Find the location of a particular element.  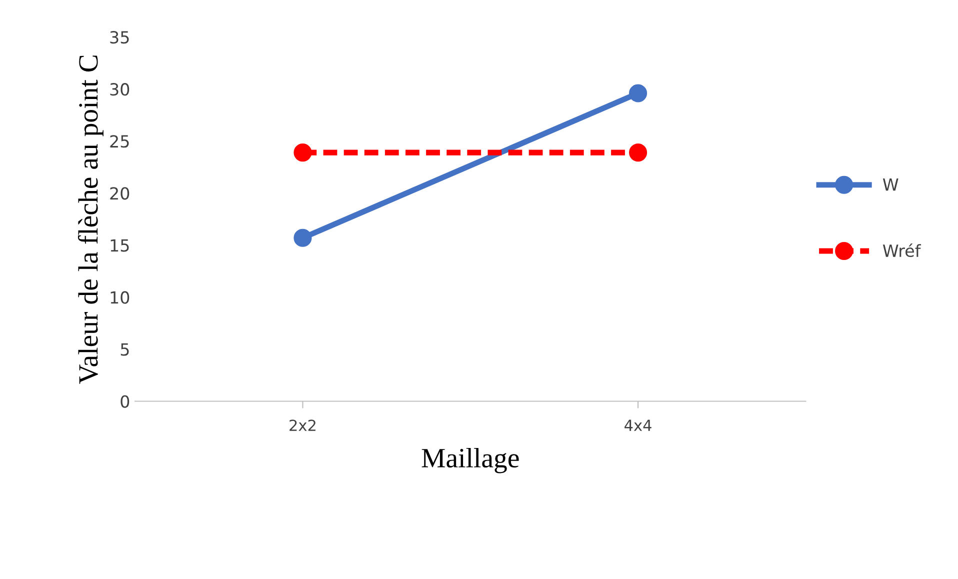

legend-label: W is located at coordinates (890, 184).